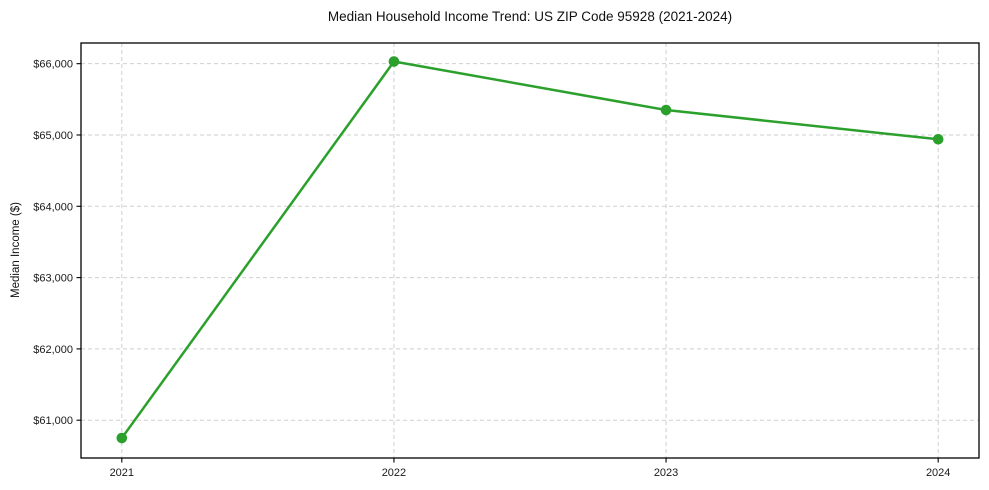  What do you see at coordinates (53, 207) in the screenshot?
I see `y-tick-label: $64,000` at bounding box center [53, 207].